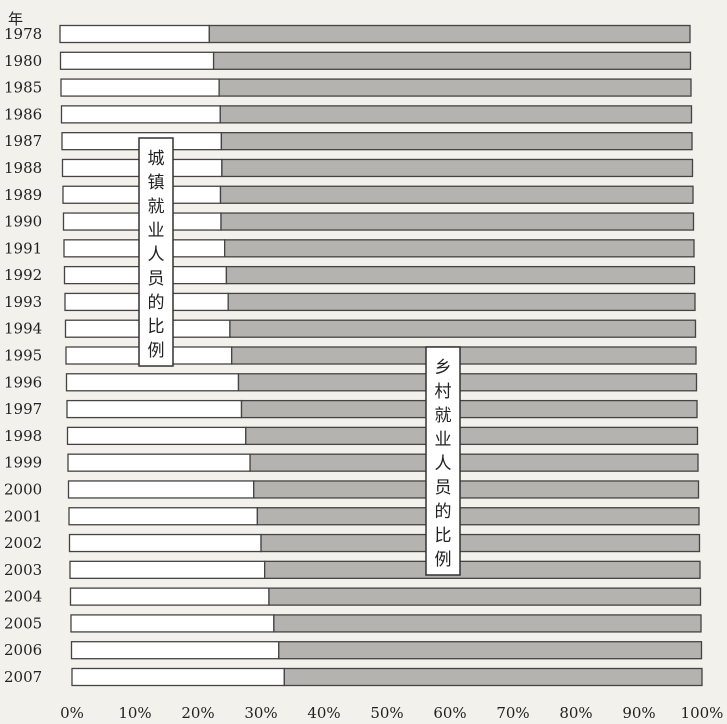  Describe the element at coordinates (72, 713) in the screenshot. I see `x-tick-0: 0%` at that location.